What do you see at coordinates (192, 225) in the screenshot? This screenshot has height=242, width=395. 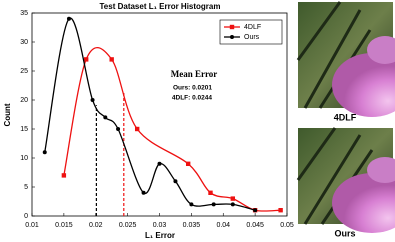 I see `x-tick-label: 0.035` at bounding box center [192, 225].